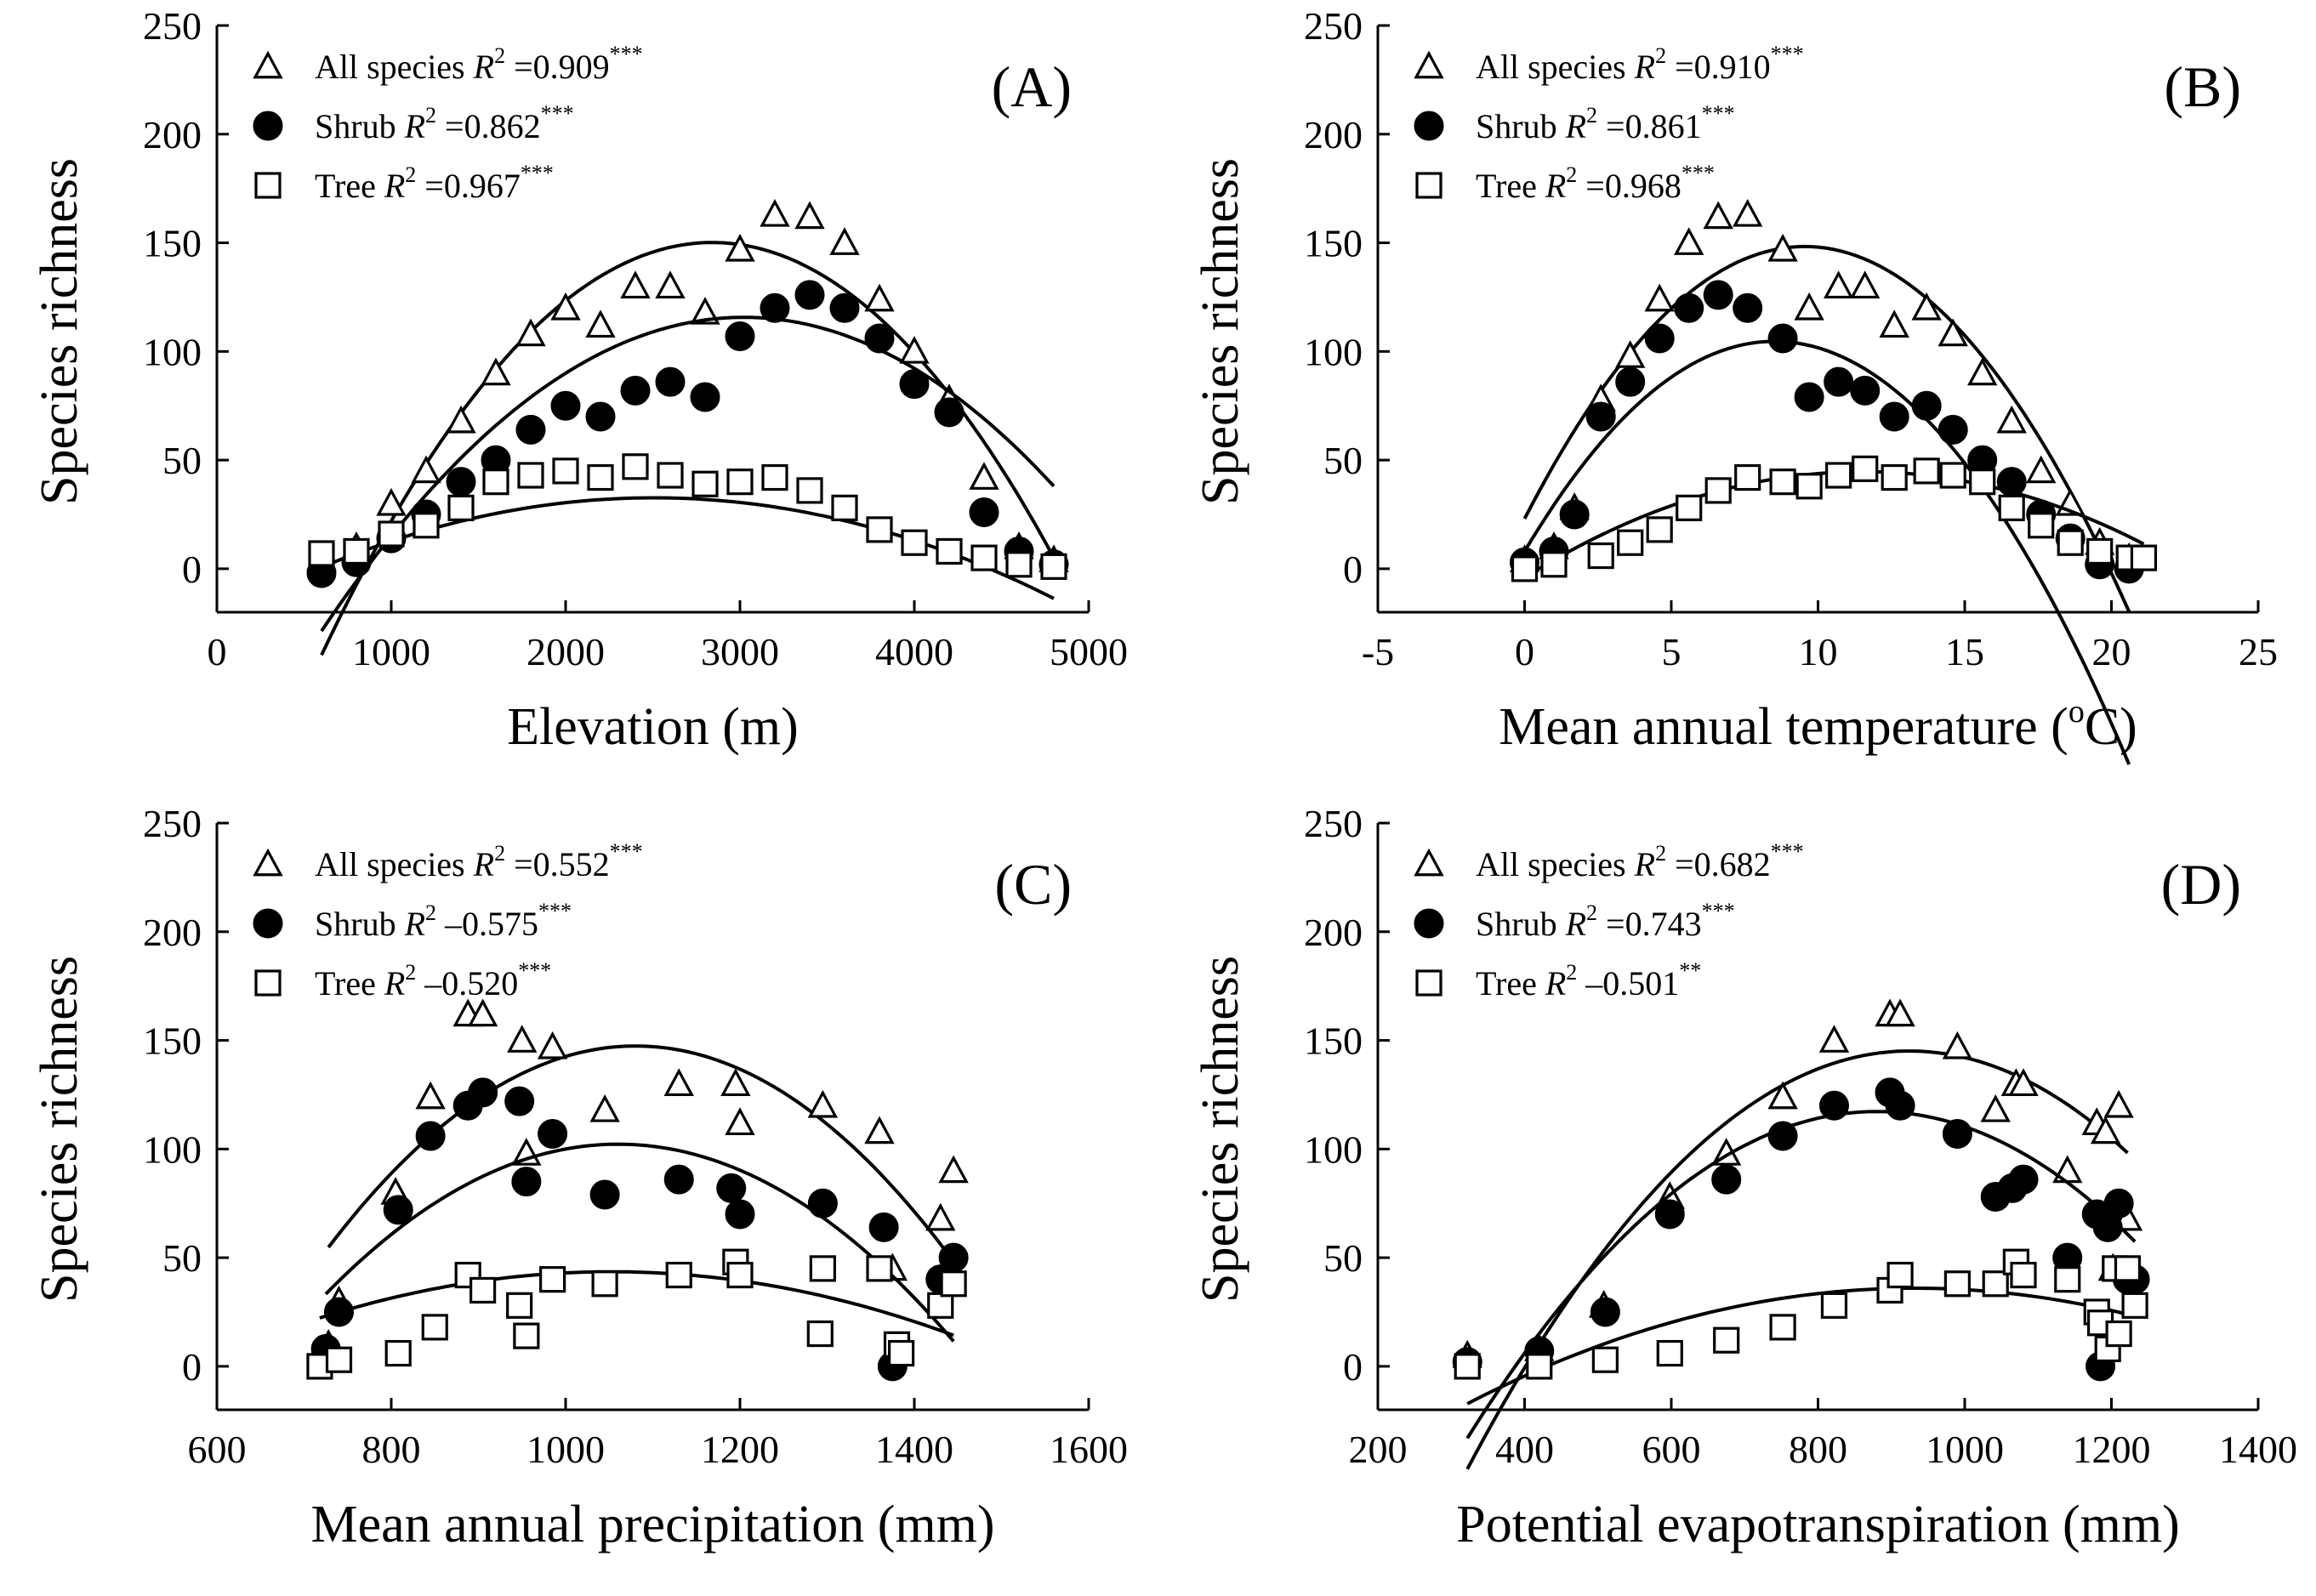 The image size is (2316, 1596). Describe the element at coordinates (688, 548) in the screenshot. I see `fit-curve-square` at that location.